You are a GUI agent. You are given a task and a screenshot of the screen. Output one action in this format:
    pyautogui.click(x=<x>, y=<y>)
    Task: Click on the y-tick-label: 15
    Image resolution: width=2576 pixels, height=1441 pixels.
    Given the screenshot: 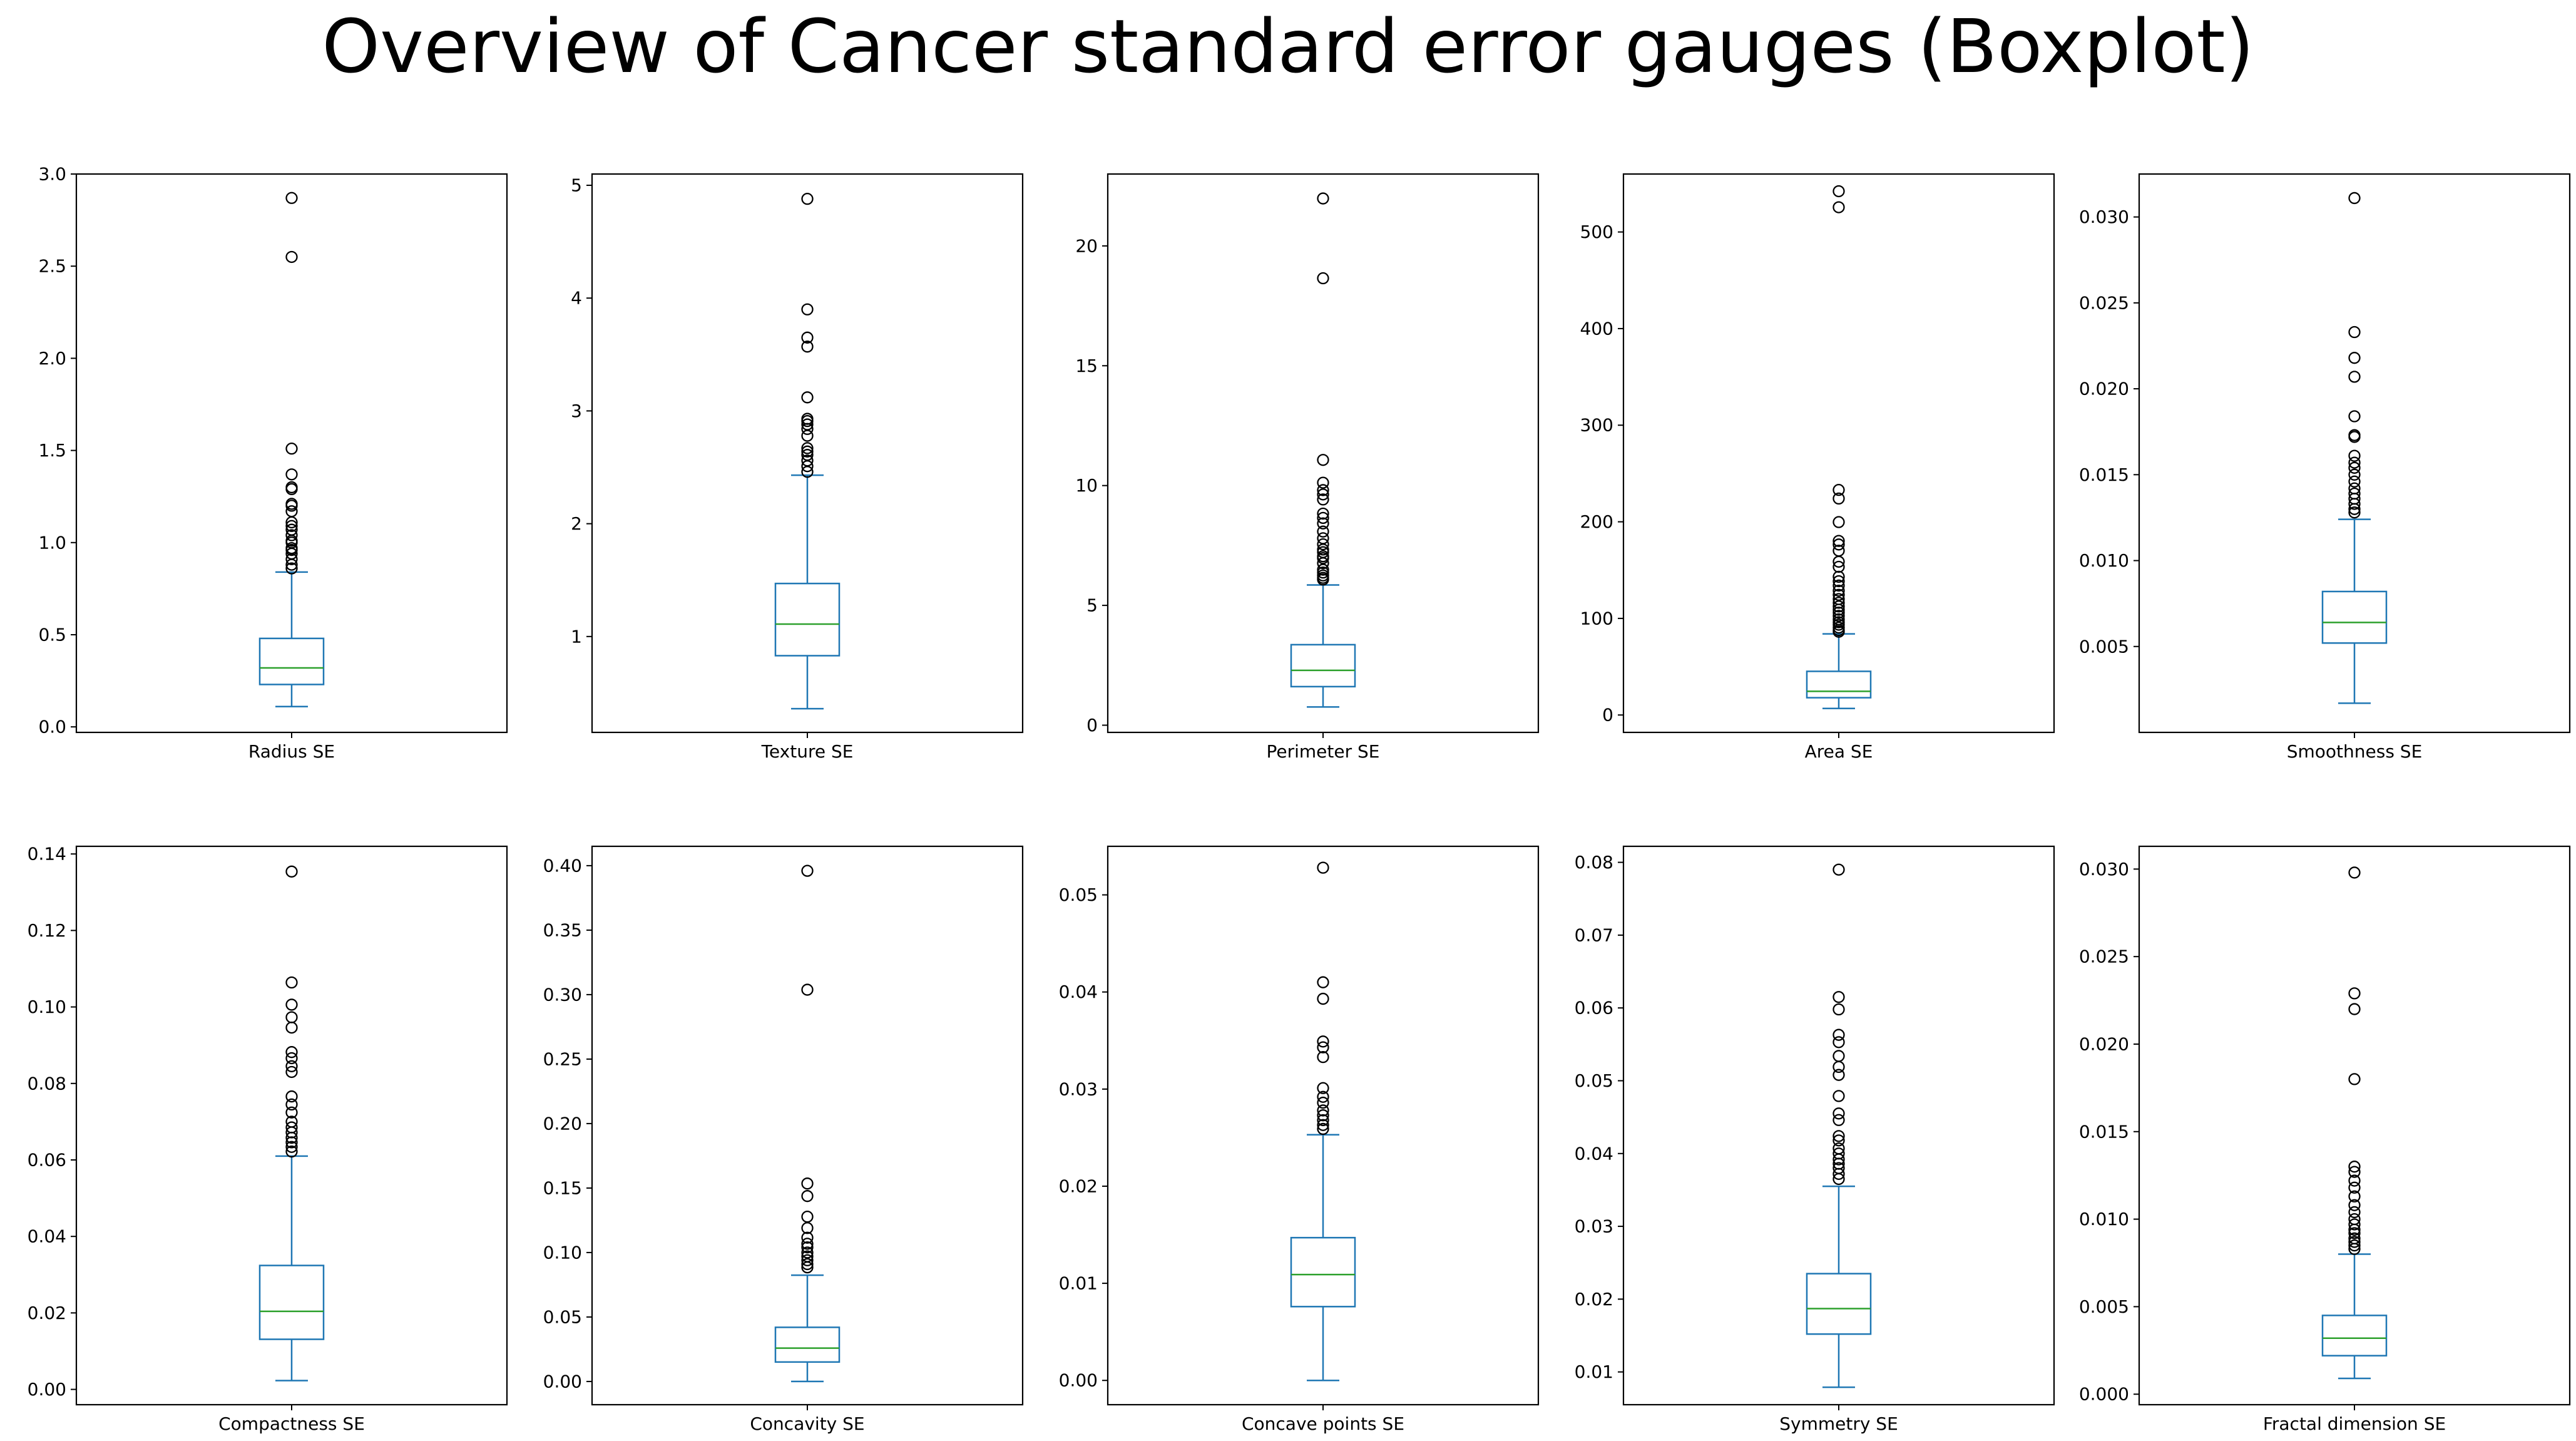 What is the action you would take?
    pyautogui.click(x=1086, y=366)
    